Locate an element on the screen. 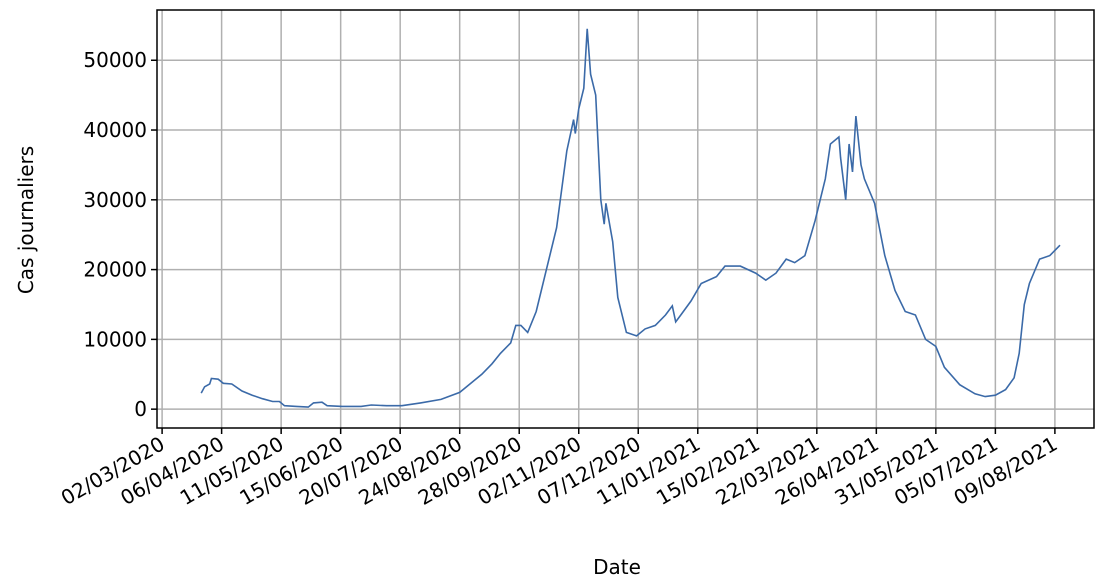 This screenshot has height=578, width=1096. y-tick-label: 50000 is located at coordinates (115, 60).